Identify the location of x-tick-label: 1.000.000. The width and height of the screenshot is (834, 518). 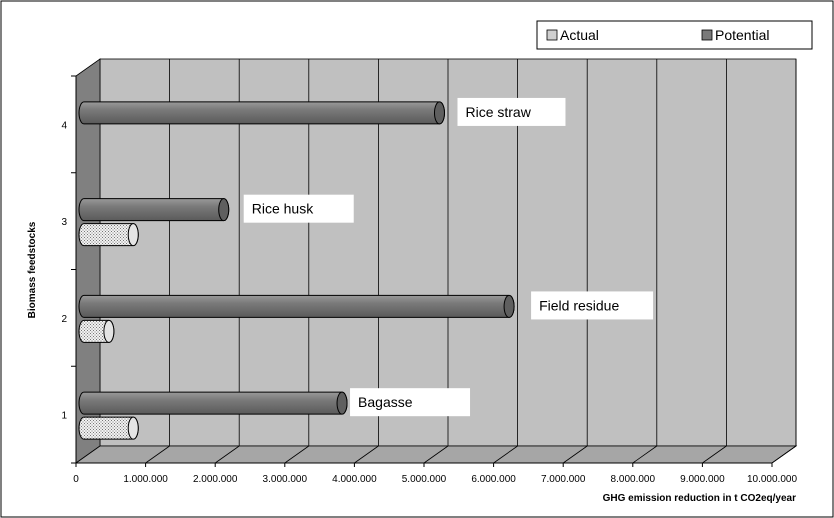
(145, 479).